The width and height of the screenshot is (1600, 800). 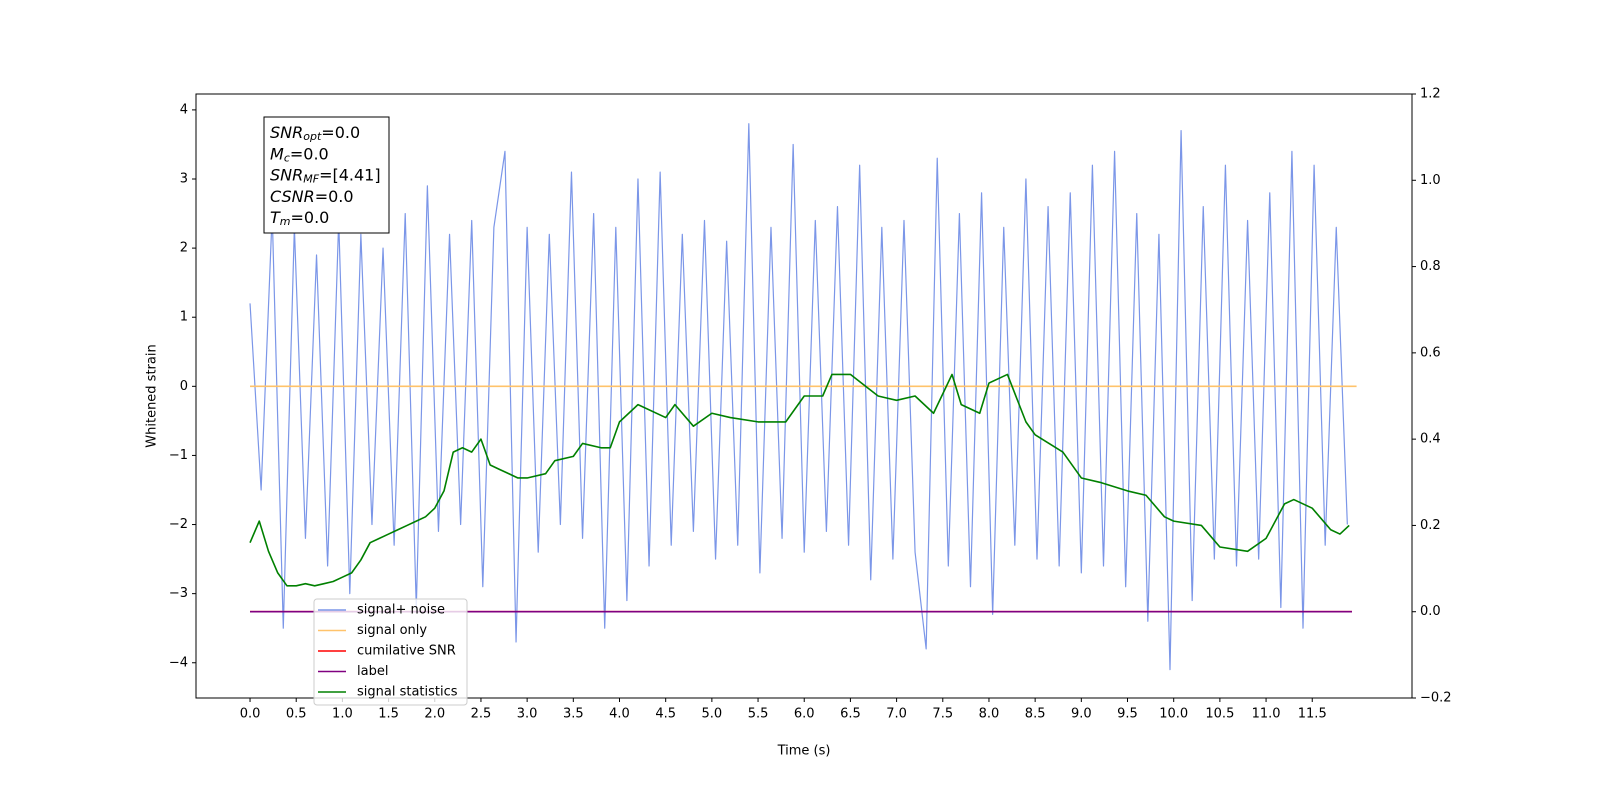 What do you see at coordinates (1081, 714) in the screenshot?
I see `x-tick-label: 9.0` at bounding box center [1081, 714].